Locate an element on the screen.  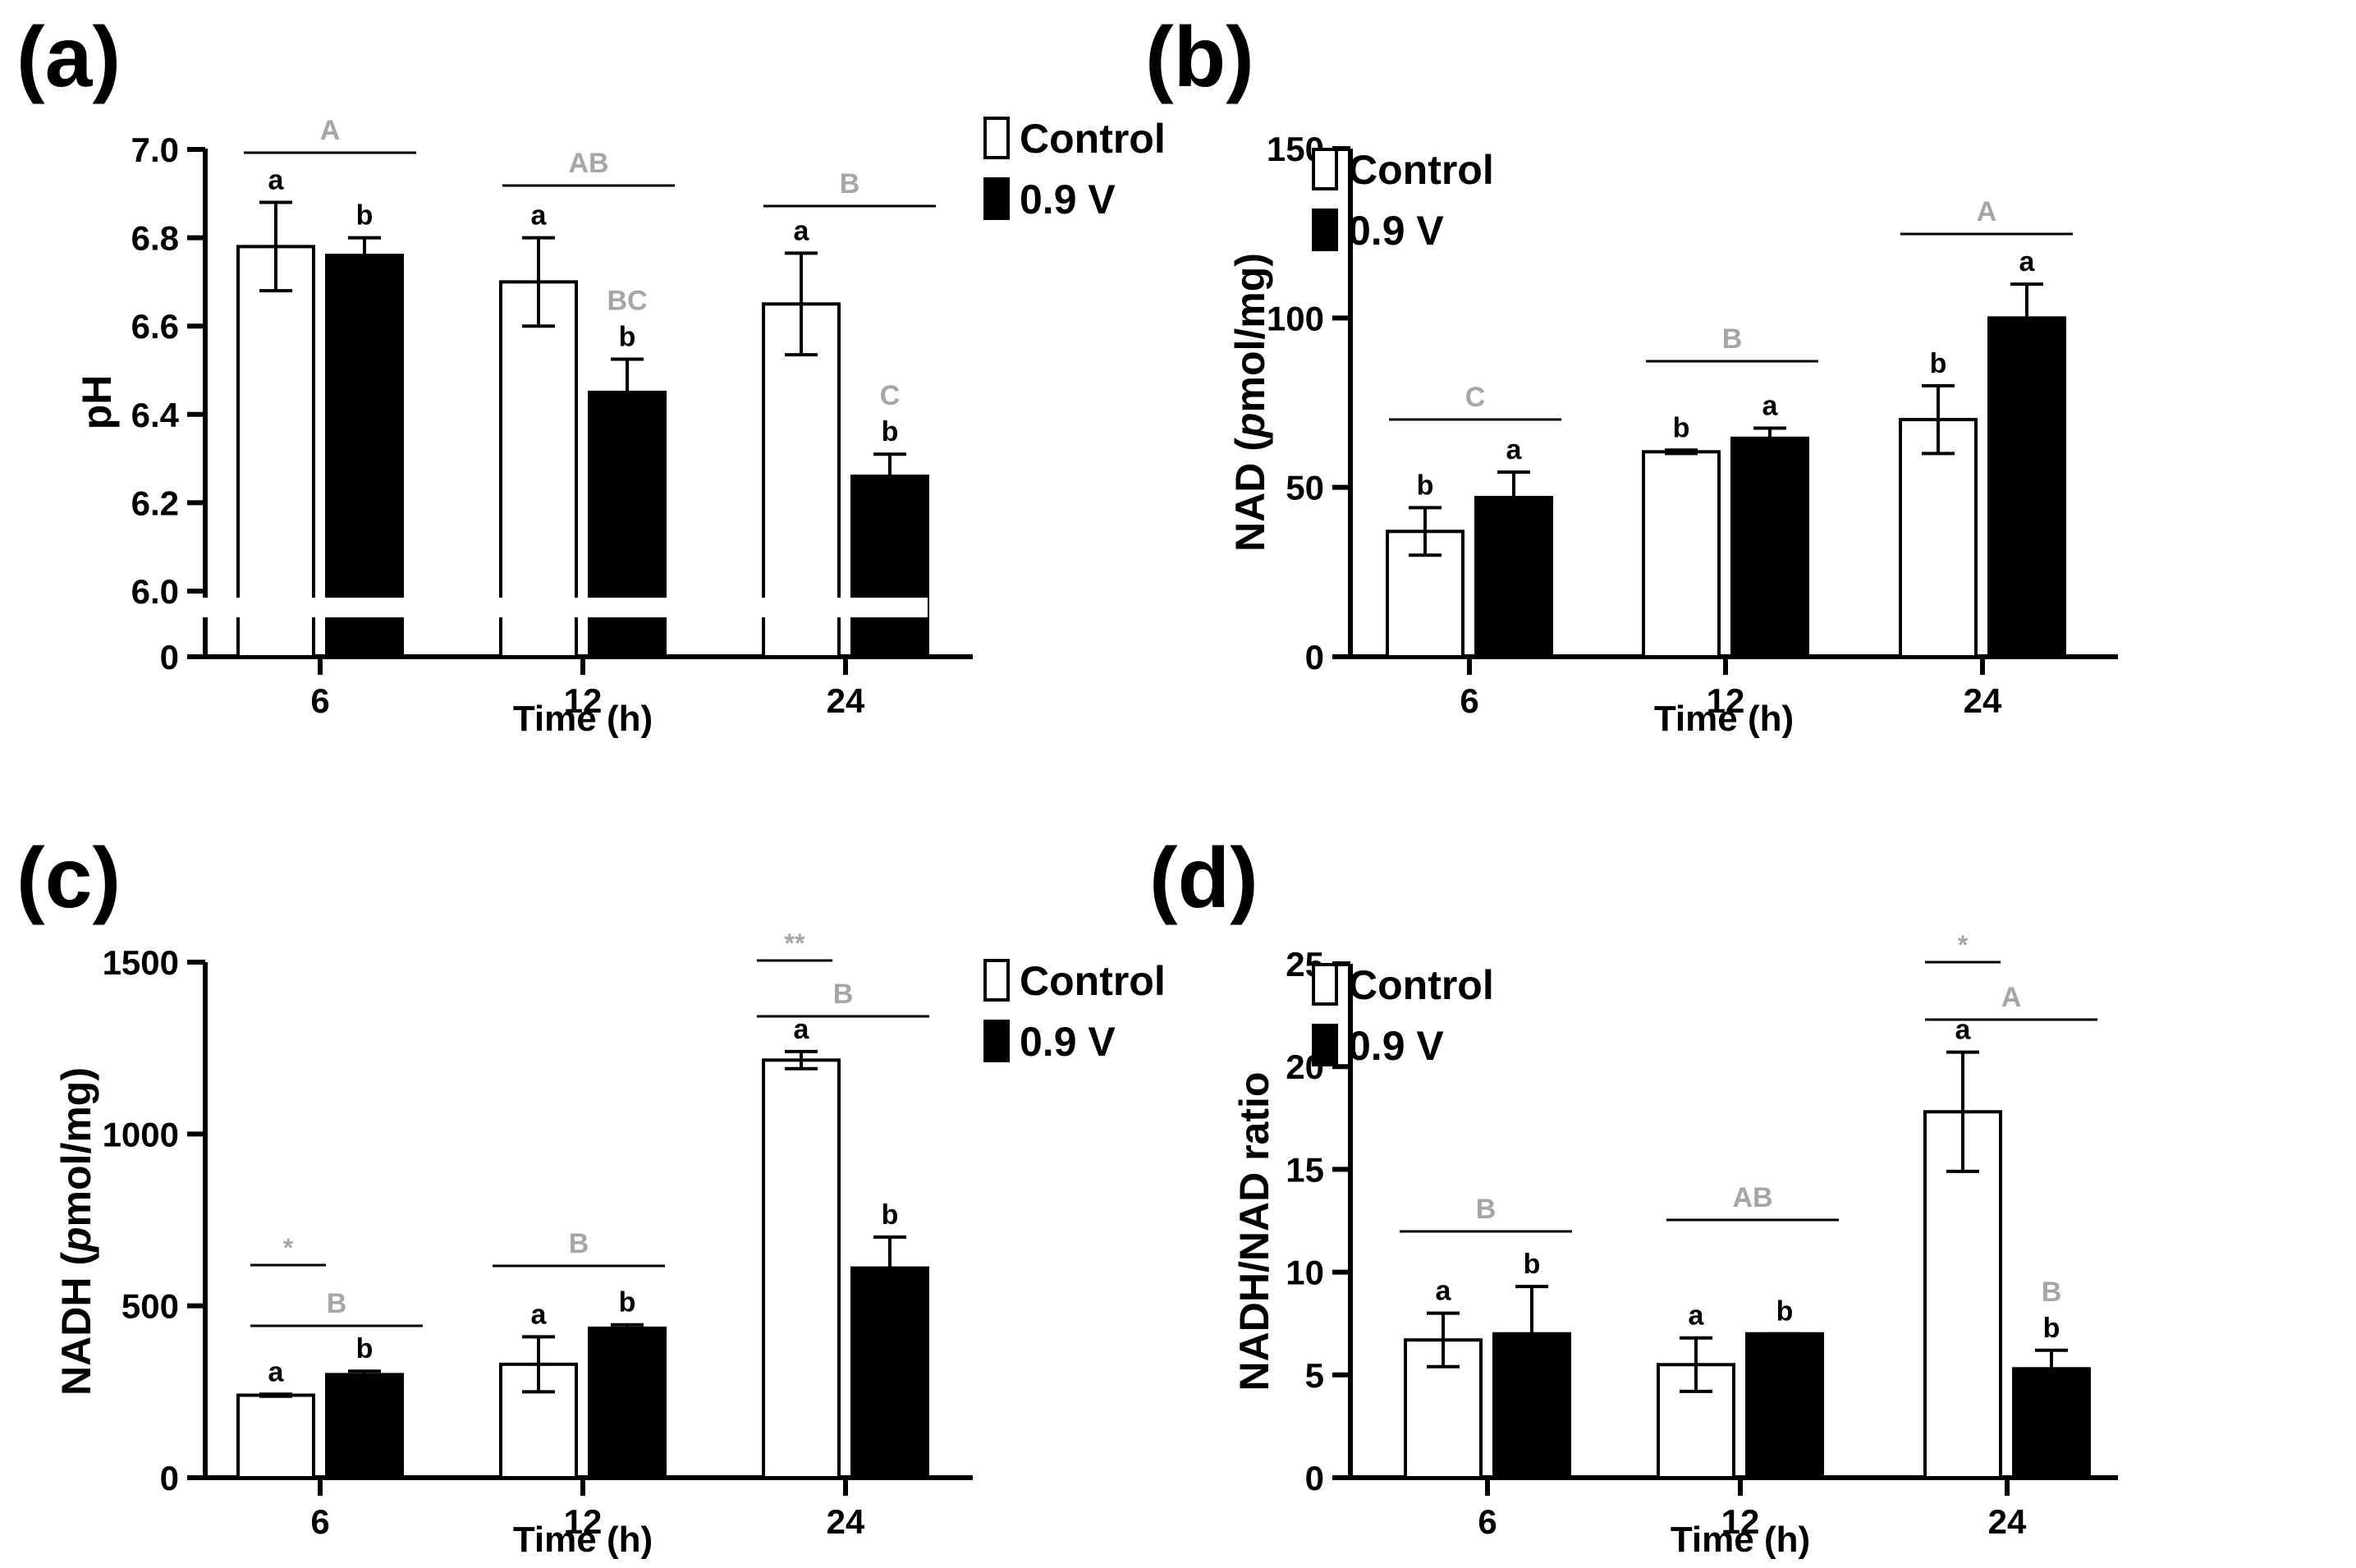
y-tick-label: 7.0 is located at coordinates (155, 150).